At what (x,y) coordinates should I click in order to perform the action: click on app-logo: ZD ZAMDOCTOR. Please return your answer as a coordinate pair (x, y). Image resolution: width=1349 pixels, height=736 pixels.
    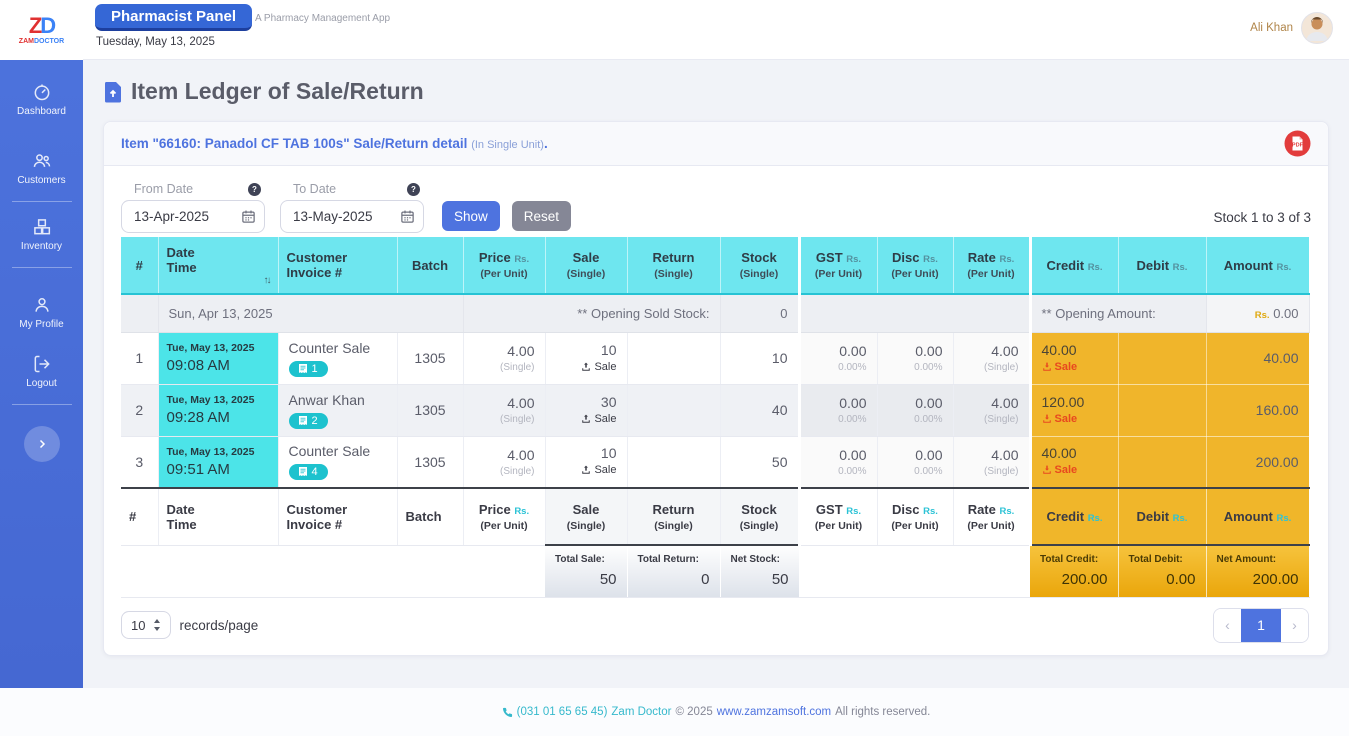
    Looking at the image, I should click on (41, 30).